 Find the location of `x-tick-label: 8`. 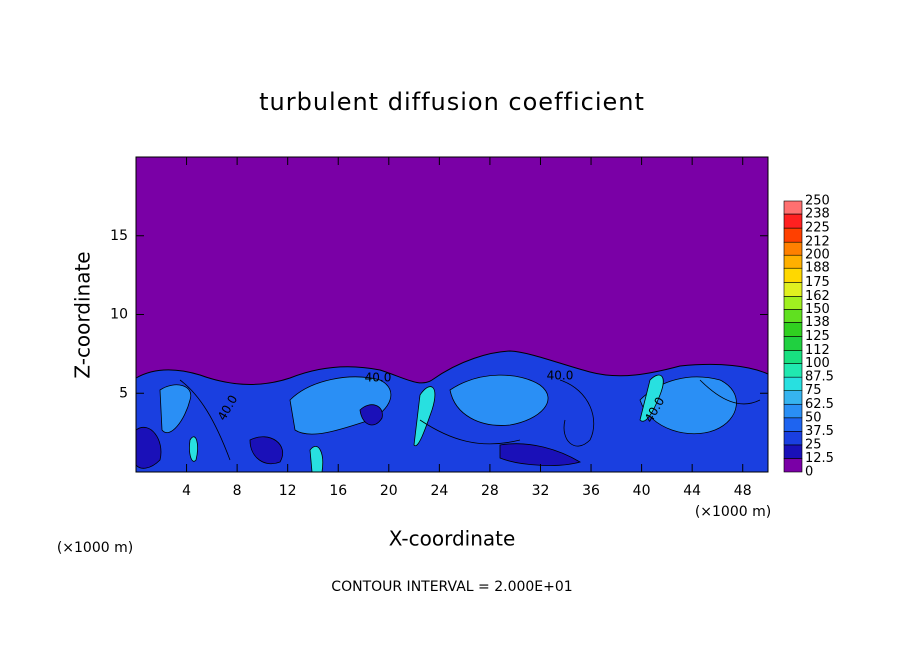

x-tick-label: 8 is located at coordinates (237, 491).